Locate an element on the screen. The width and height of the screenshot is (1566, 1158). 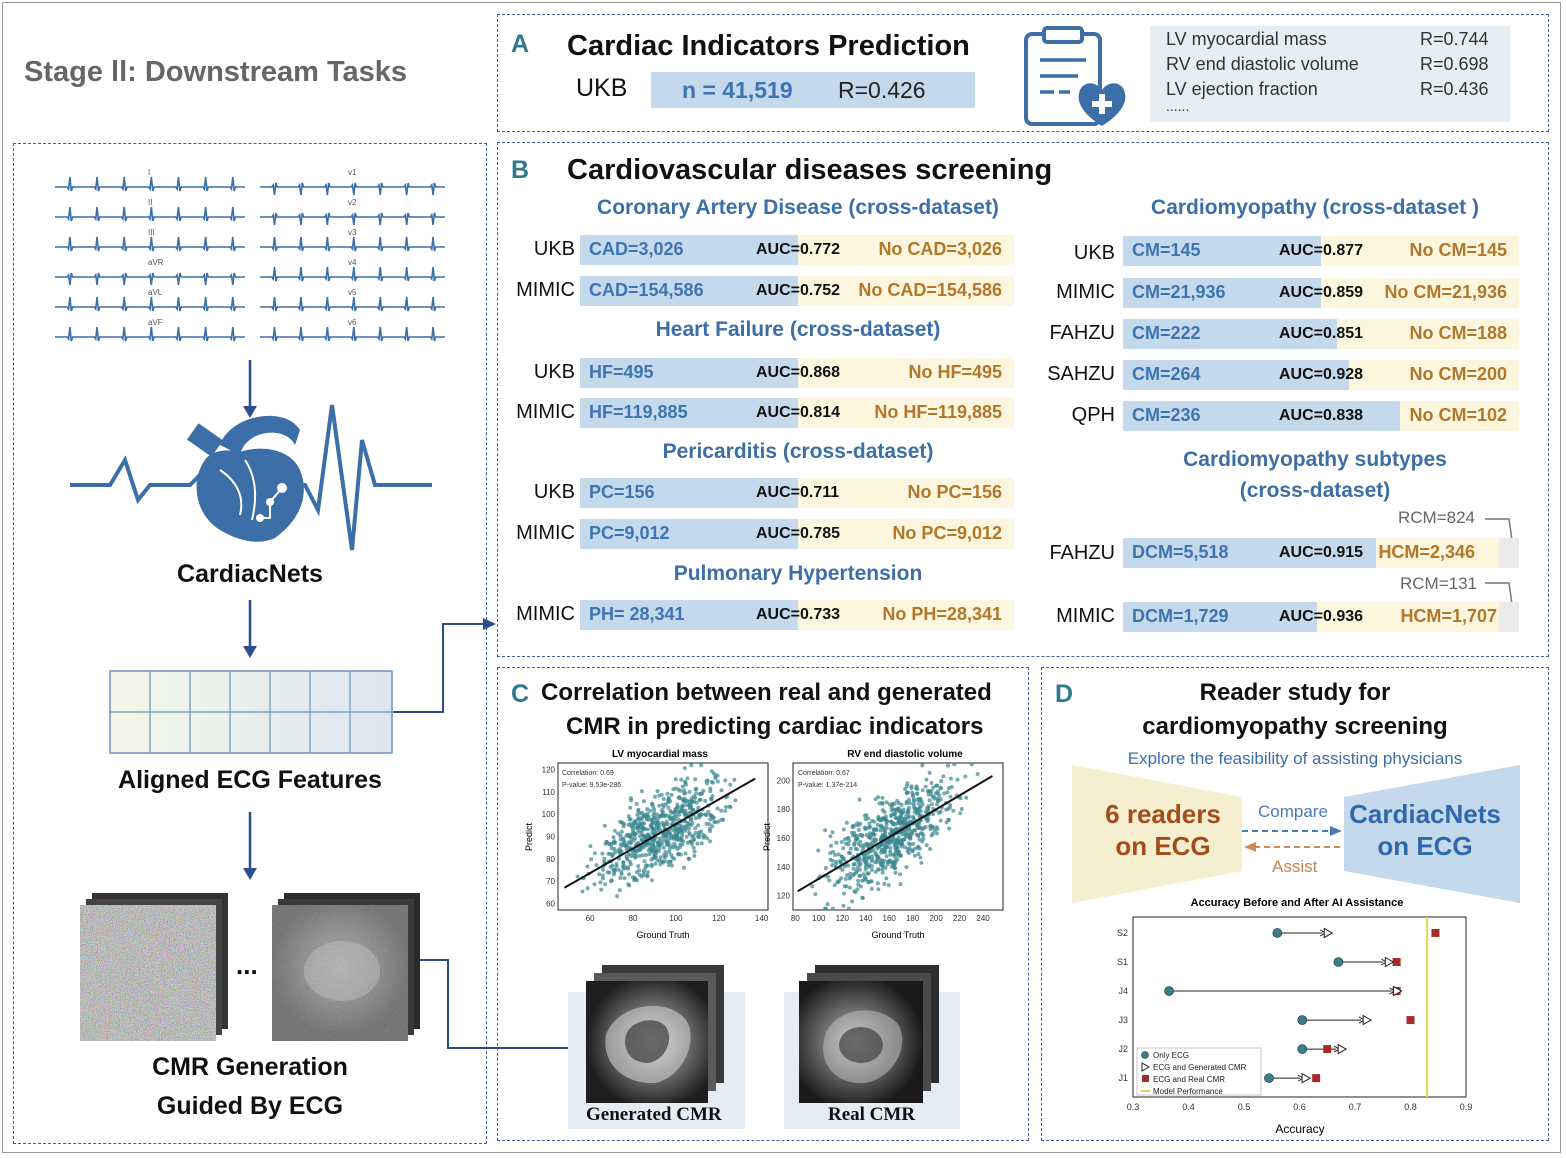
scatter-lv-title: LV myocardial mass is located at coordinates (660, 754).